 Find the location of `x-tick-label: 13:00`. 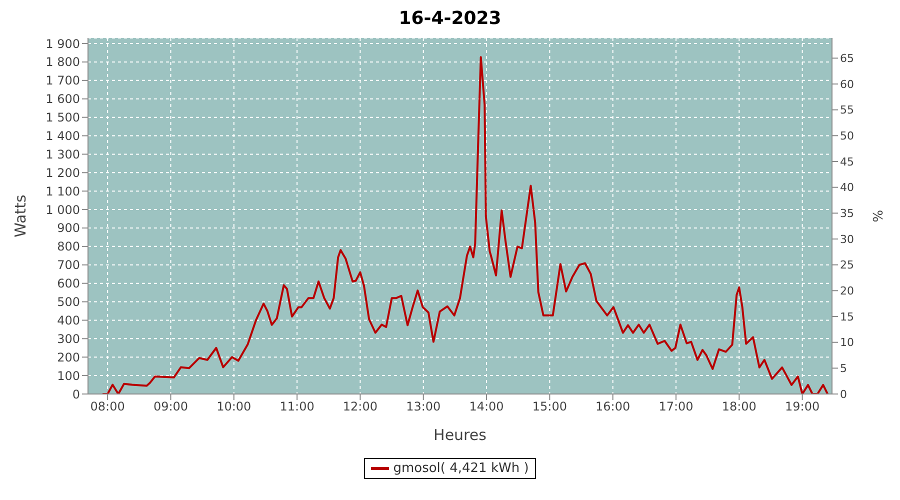

x-tick-label: 13:00 is located at coordinates (423, 407).